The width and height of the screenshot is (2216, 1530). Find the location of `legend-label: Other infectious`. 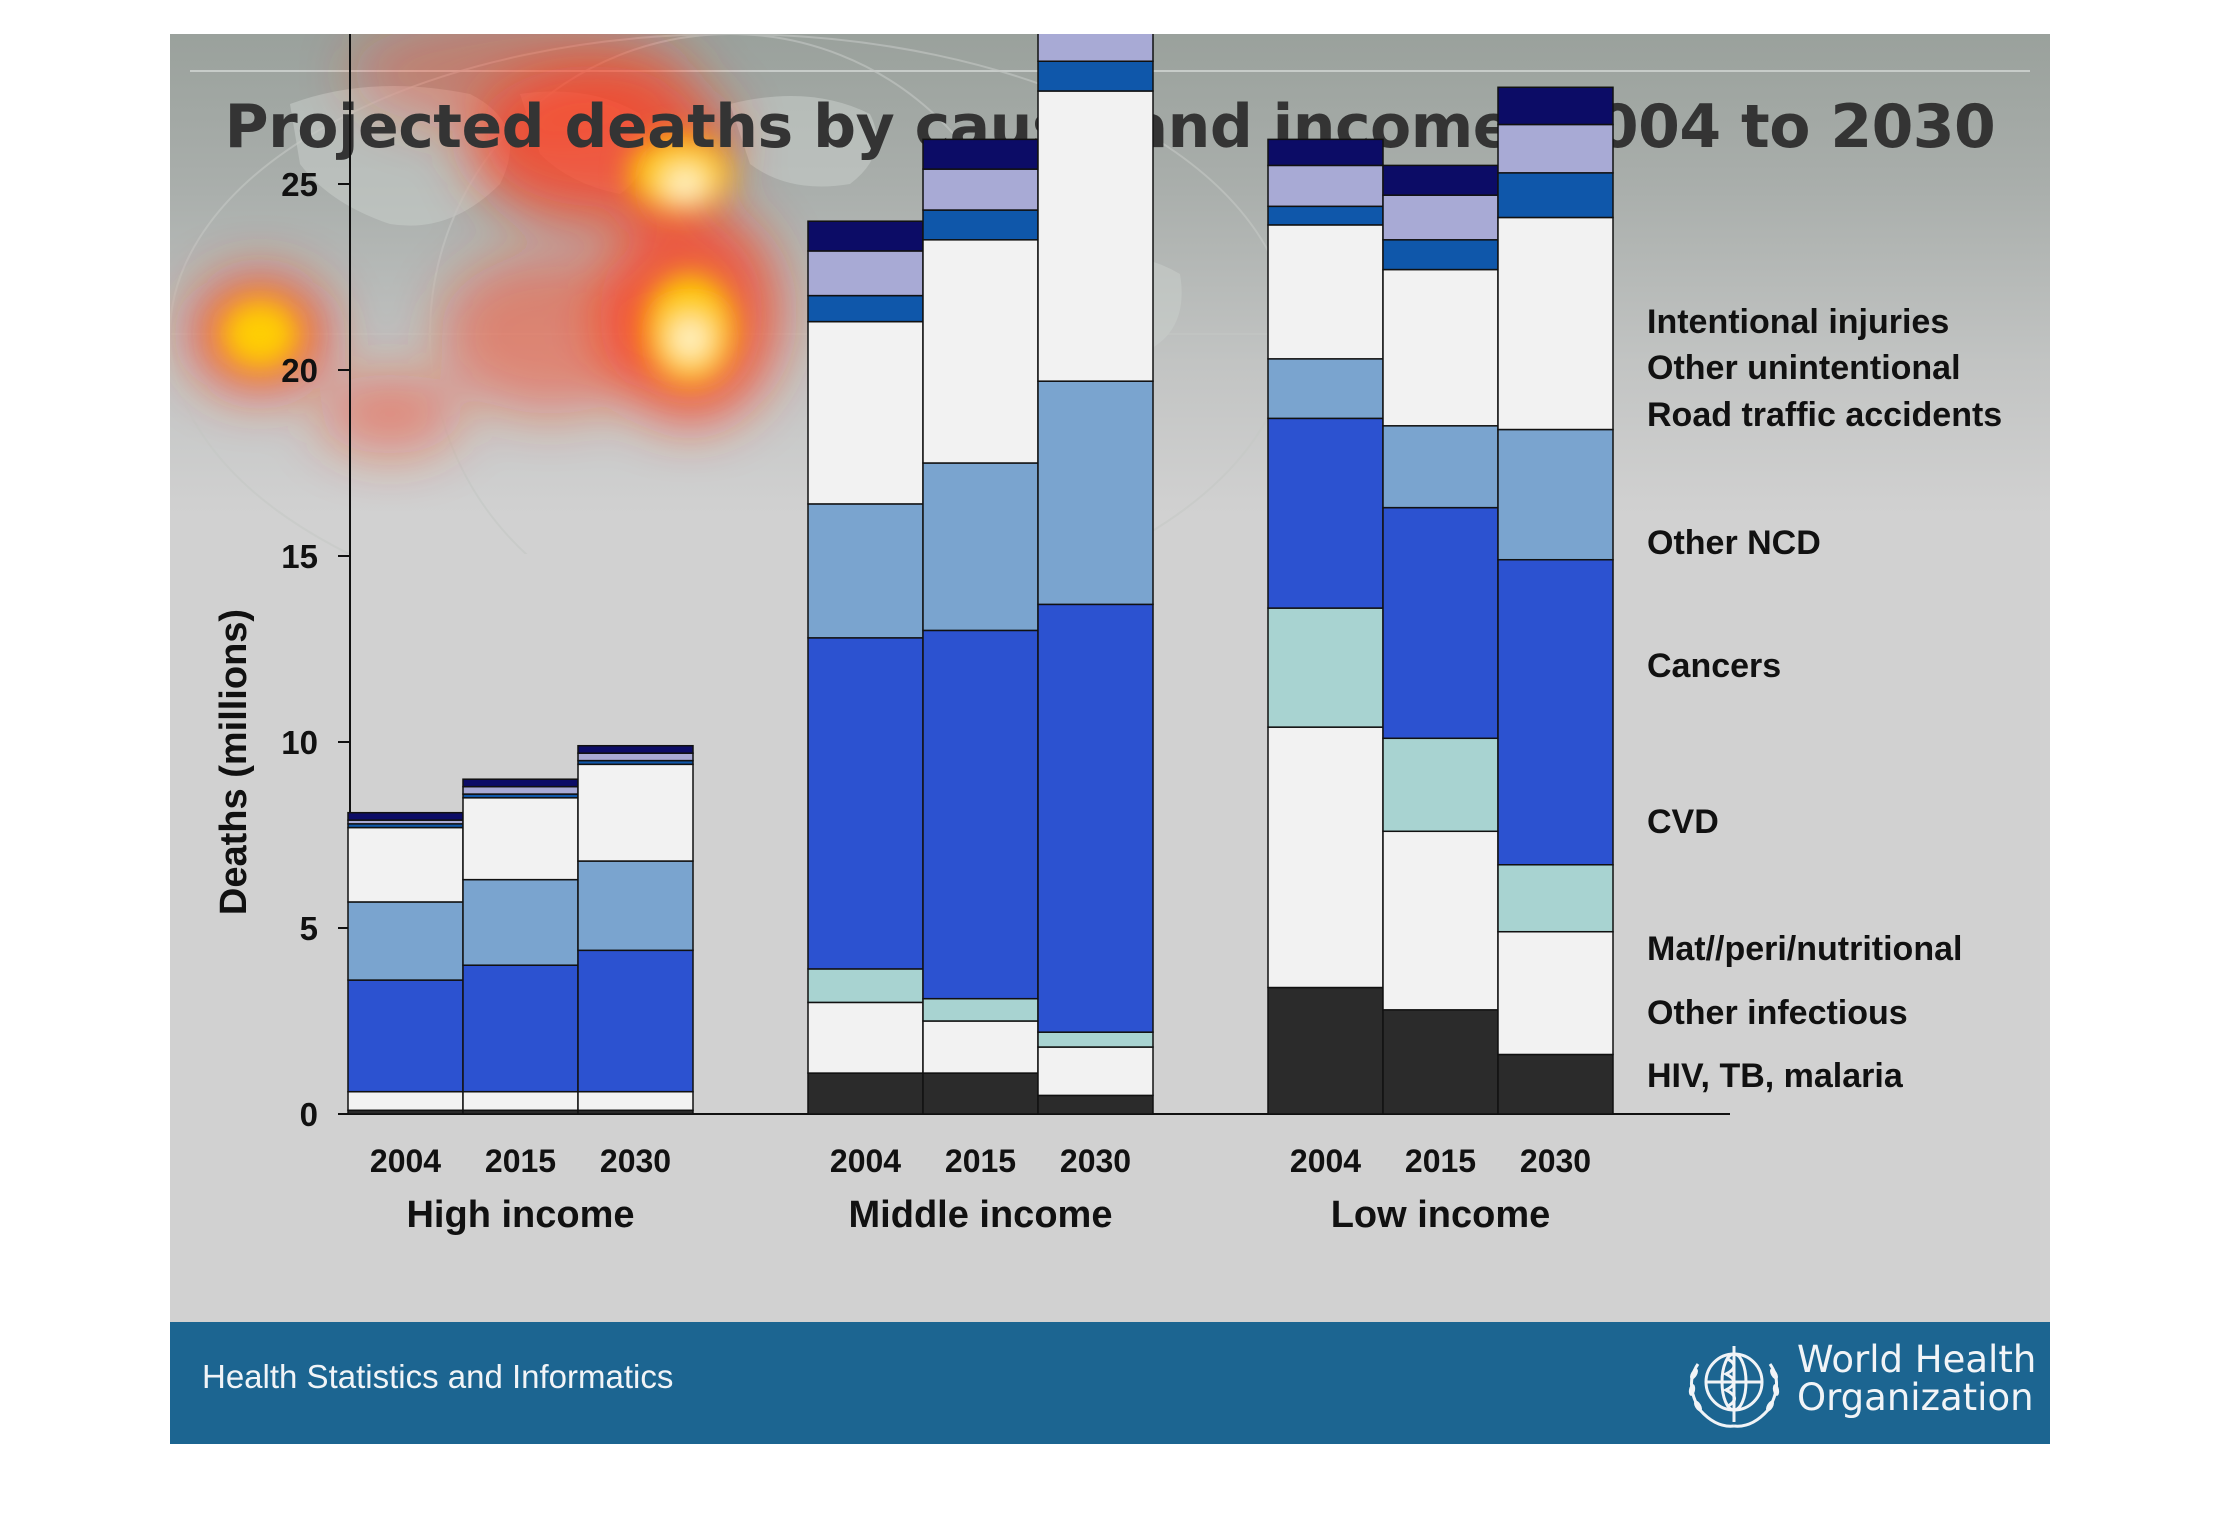

legend-label: Other infectious is located at coordinates (1777, 1013).